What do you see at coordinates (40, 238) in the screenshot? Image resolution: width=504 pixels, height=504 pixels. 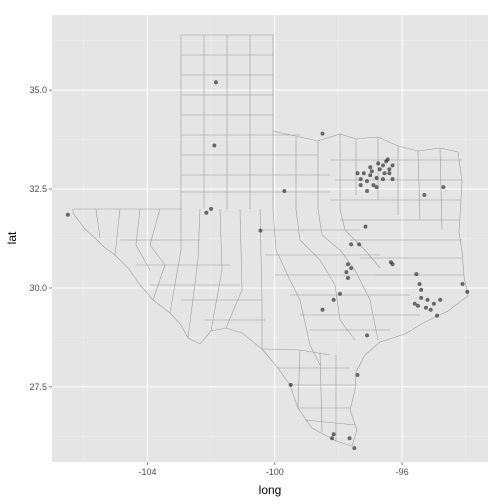 I see `y-axis-ticks: 27.5 30.0 32.5 35.0` at bounding box center [40, 238].